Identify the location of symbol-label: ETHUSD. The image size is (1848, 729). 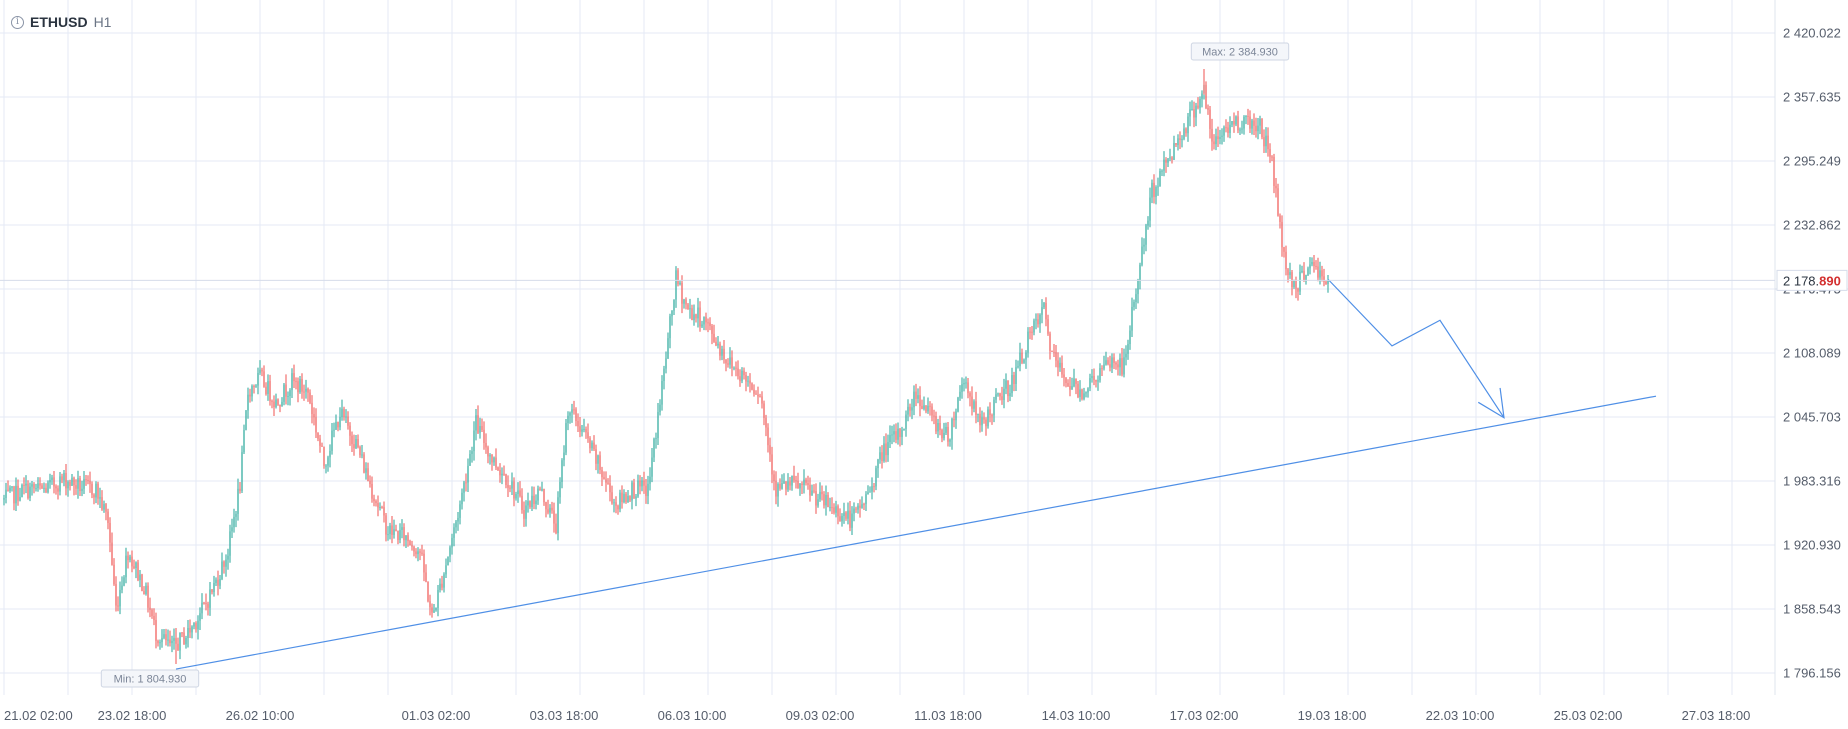
(59, 22).